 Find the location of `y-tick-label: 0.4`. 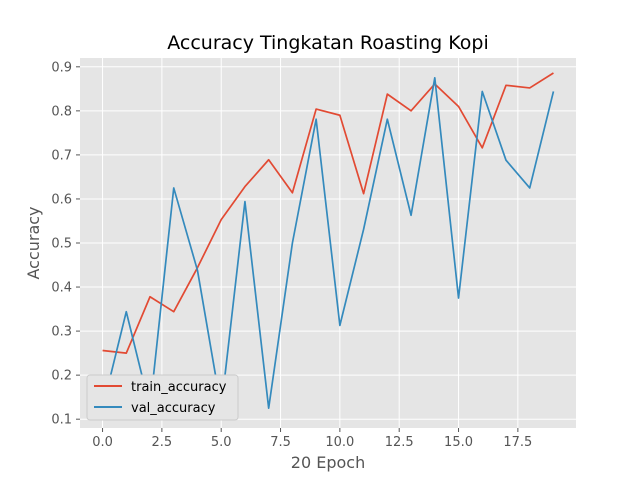

y-tick-label: 0.4 is located at coordinates (61, 288).